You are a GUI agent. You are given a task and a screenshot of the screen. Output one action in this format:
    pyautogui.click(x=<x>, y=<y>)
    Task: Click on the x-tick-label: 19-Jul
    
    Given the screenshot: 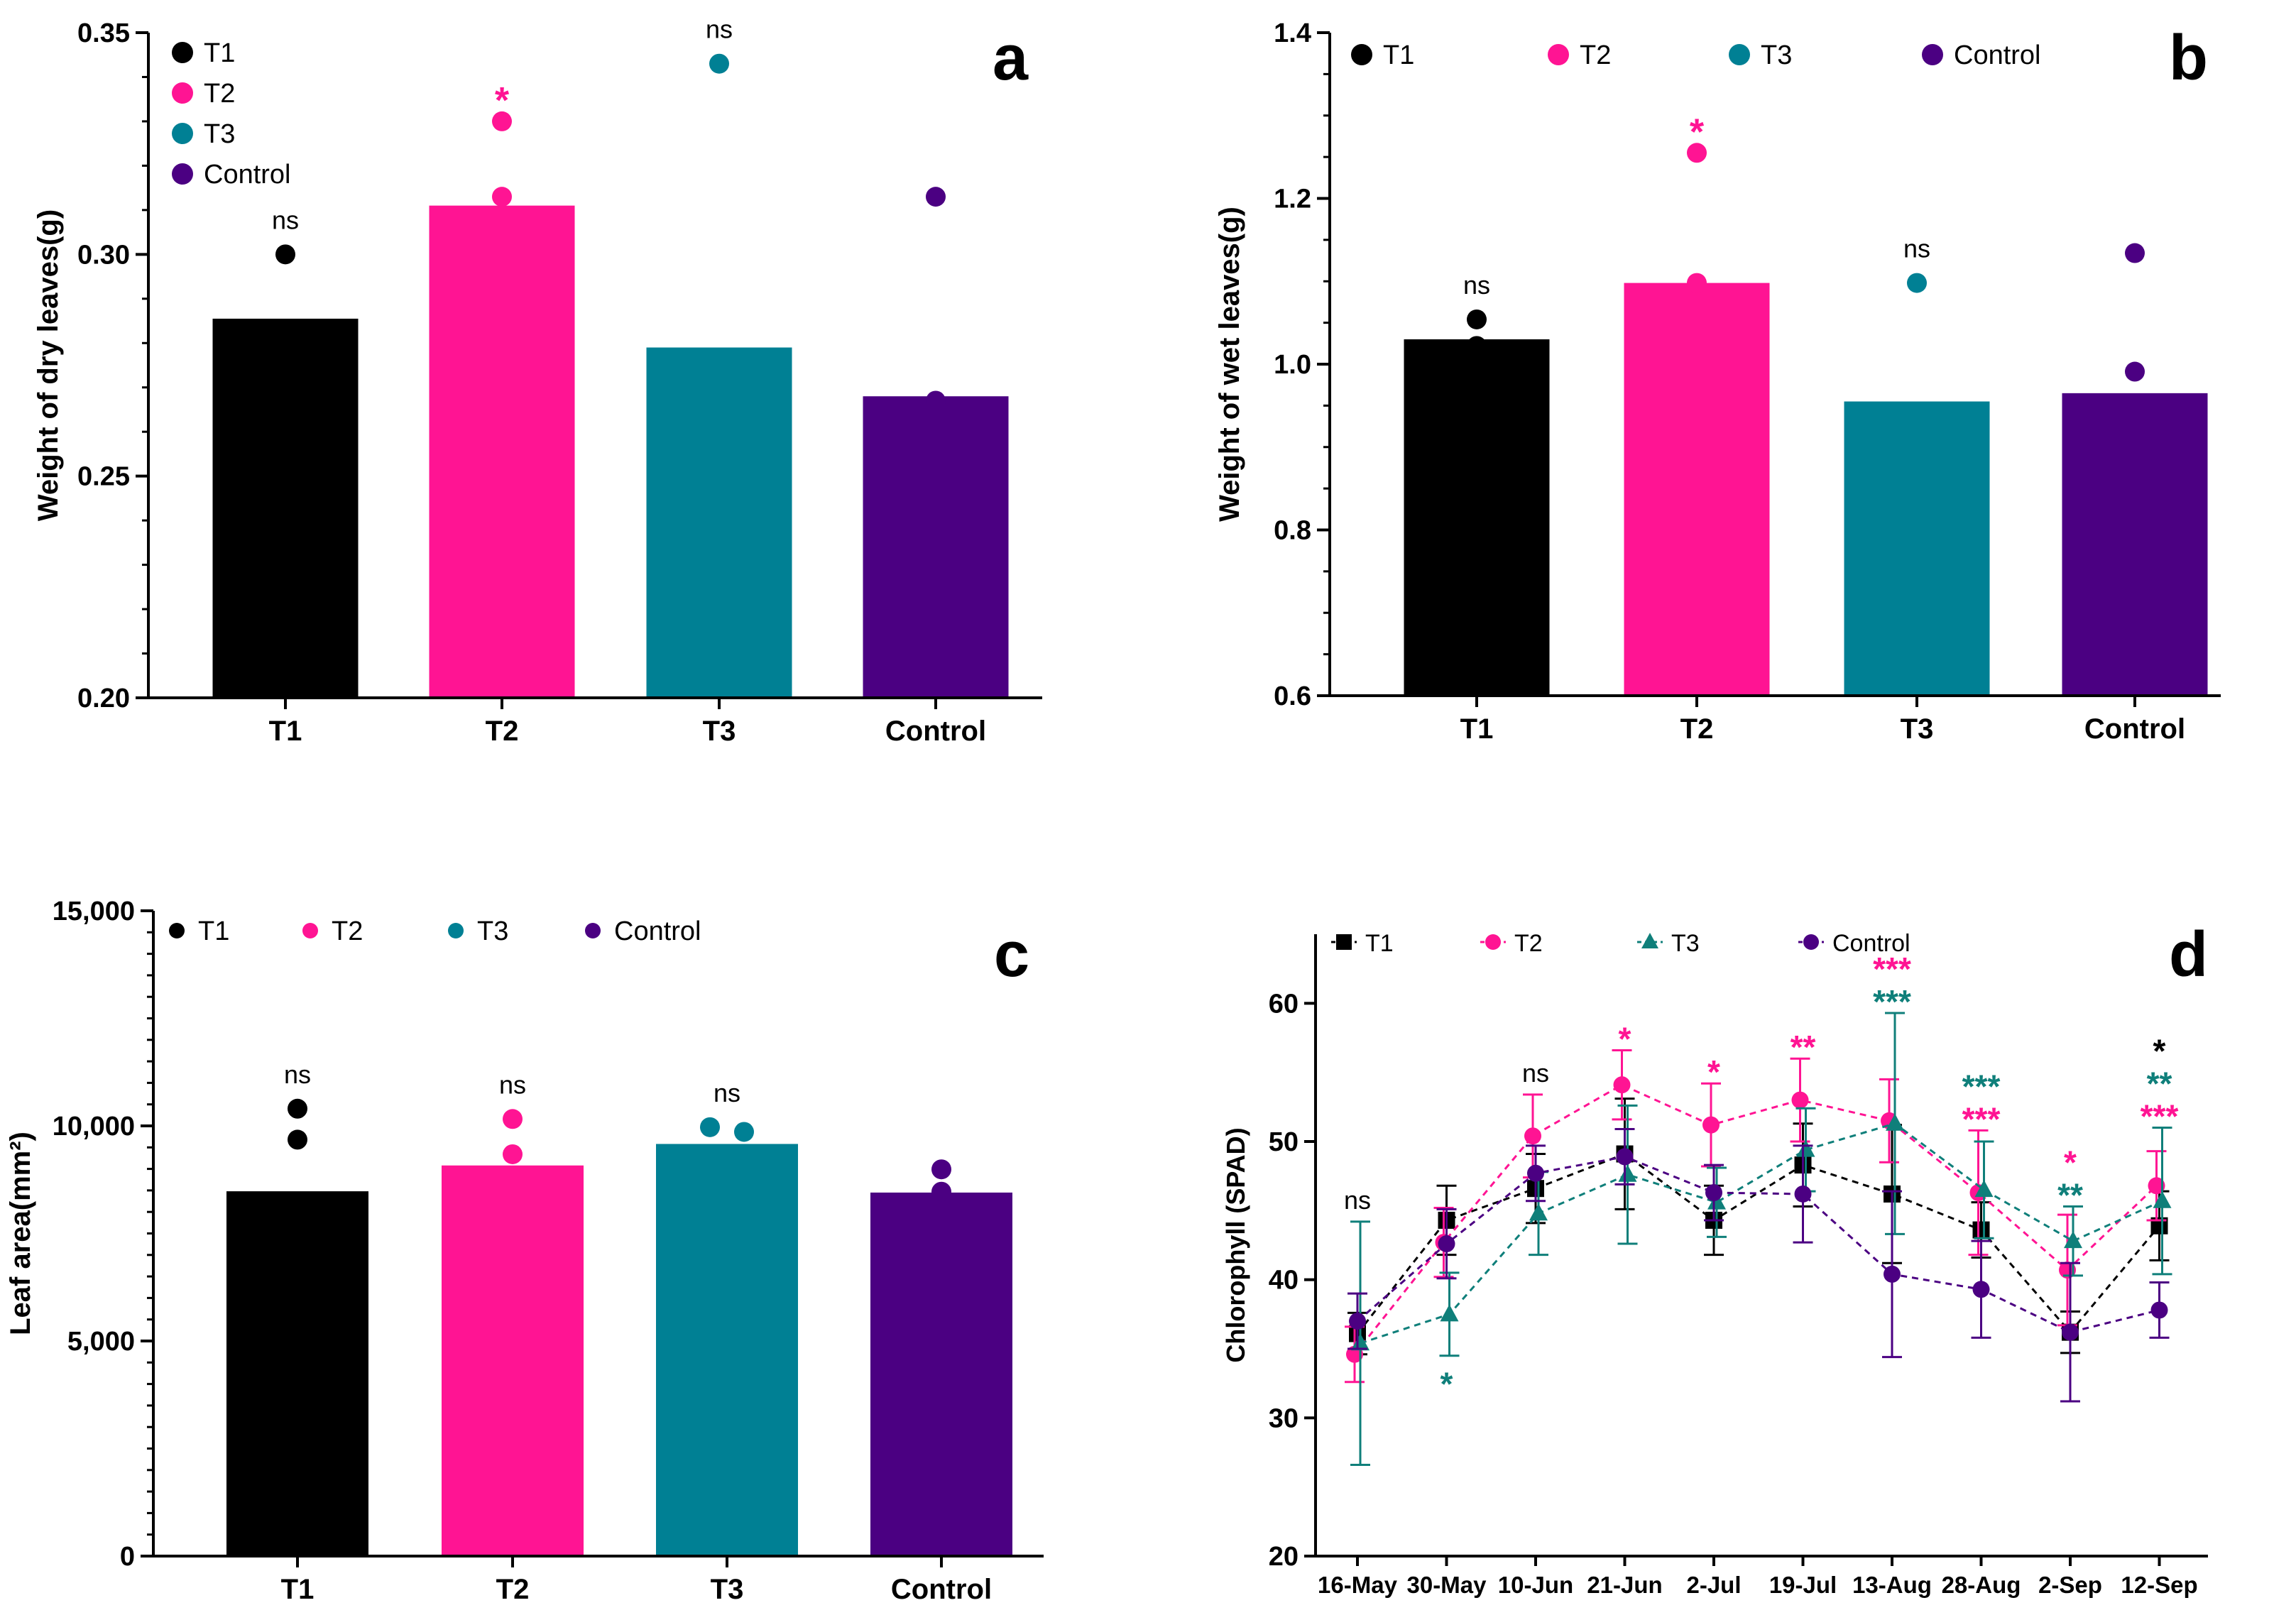 What is the action you would take?
    pyautogui.click(x=1803, y=1585)
    